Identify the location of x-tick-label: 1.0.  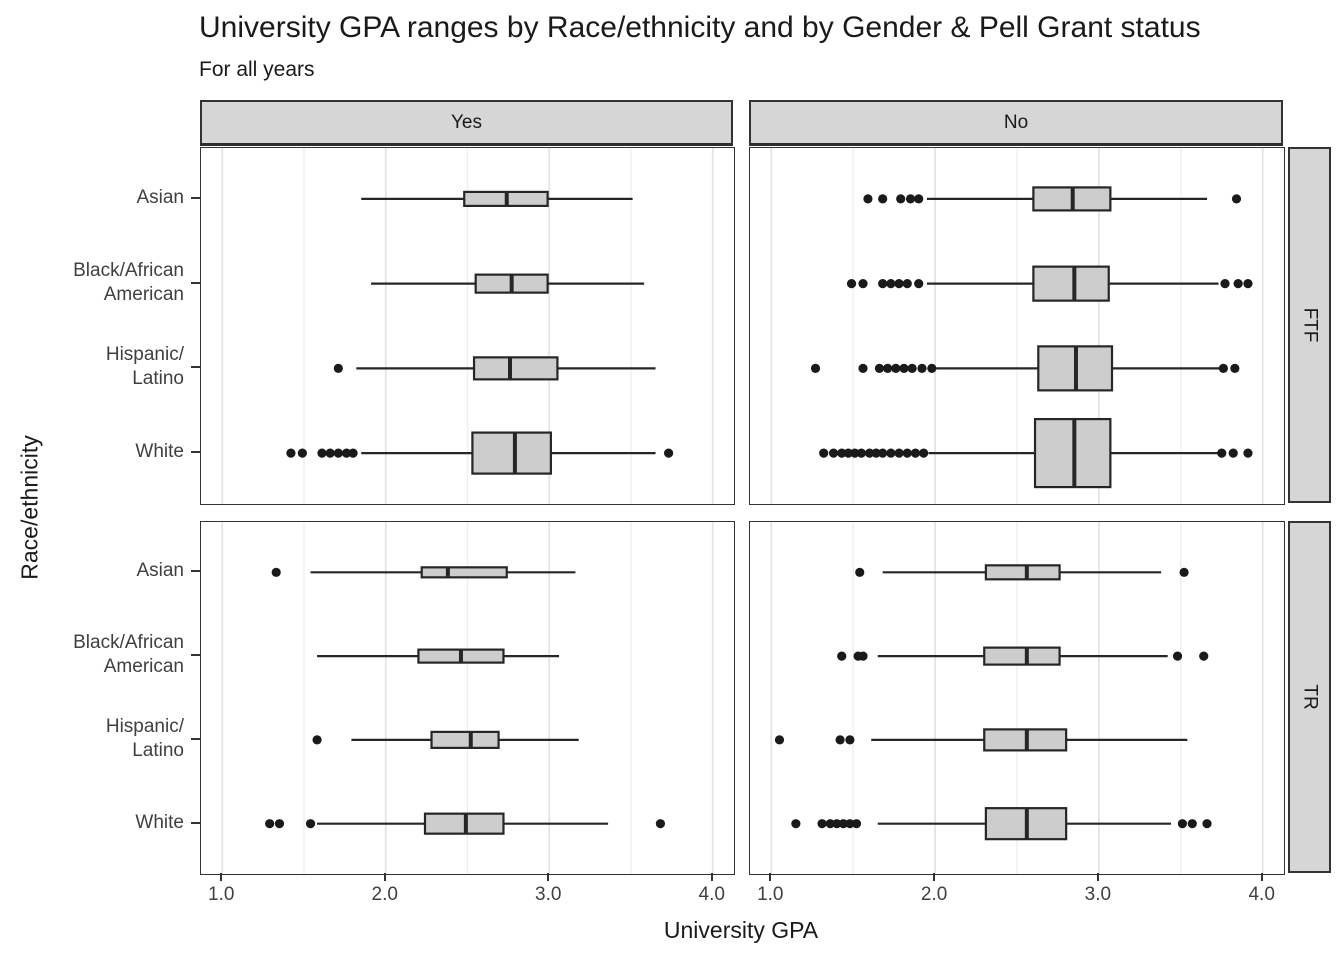
(221, 894).